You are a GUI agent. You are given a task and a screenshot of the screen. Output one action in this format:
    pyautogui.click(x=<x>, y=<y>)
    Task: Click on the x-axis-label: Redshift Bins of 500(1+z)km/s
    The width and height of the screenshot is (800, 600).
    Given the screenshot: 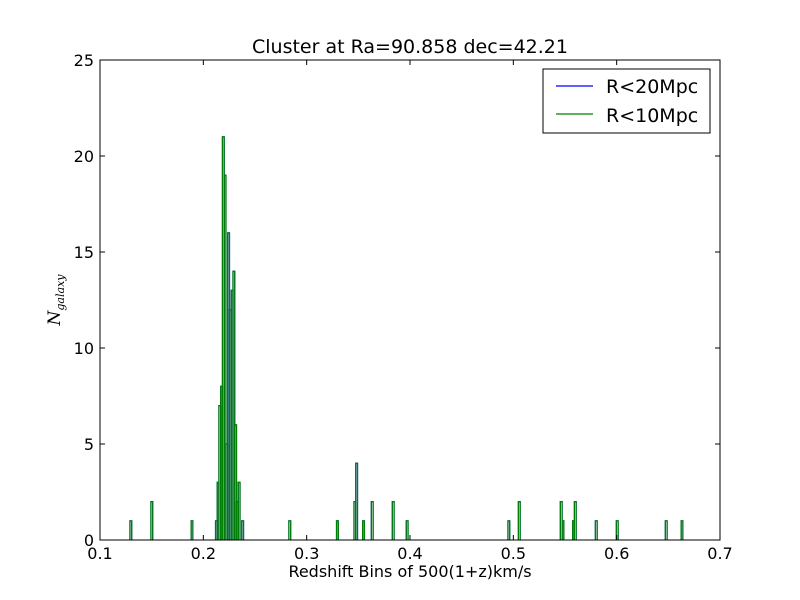 What is the action you would take?
    pyautogui.click(x=409, y=571)
    